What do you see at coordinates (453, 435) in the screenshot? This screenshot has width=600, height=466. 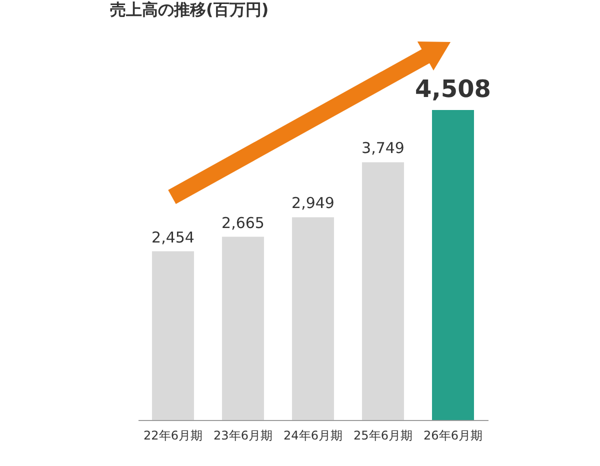 I see `x-tick-label: 26年6月期` at bounding box center [453, 435].